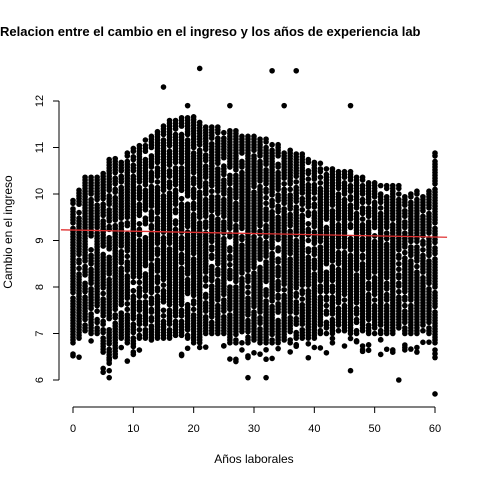 The height and width of the screenshot is (480, 480). What do you see at coordinates (8, 232) in the screenshot?
I see `y-axis-label: Cambio en el ingreso` at bounding box center [8, 232].